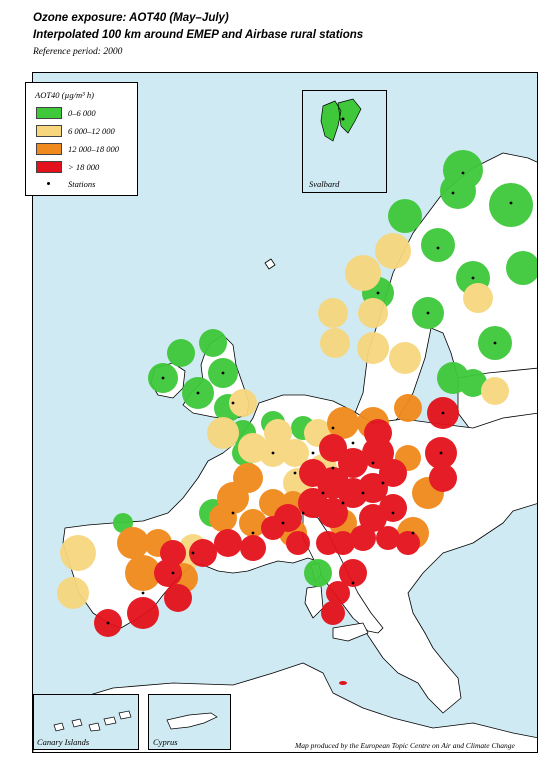 Image resolution: width=552 pixels, height=768 pixels. What do you see at coordinates (64, 95) in the screenshot?
I see `legend-title: AOT40 (µg/m³ h)` at bounding box center [64, 95].